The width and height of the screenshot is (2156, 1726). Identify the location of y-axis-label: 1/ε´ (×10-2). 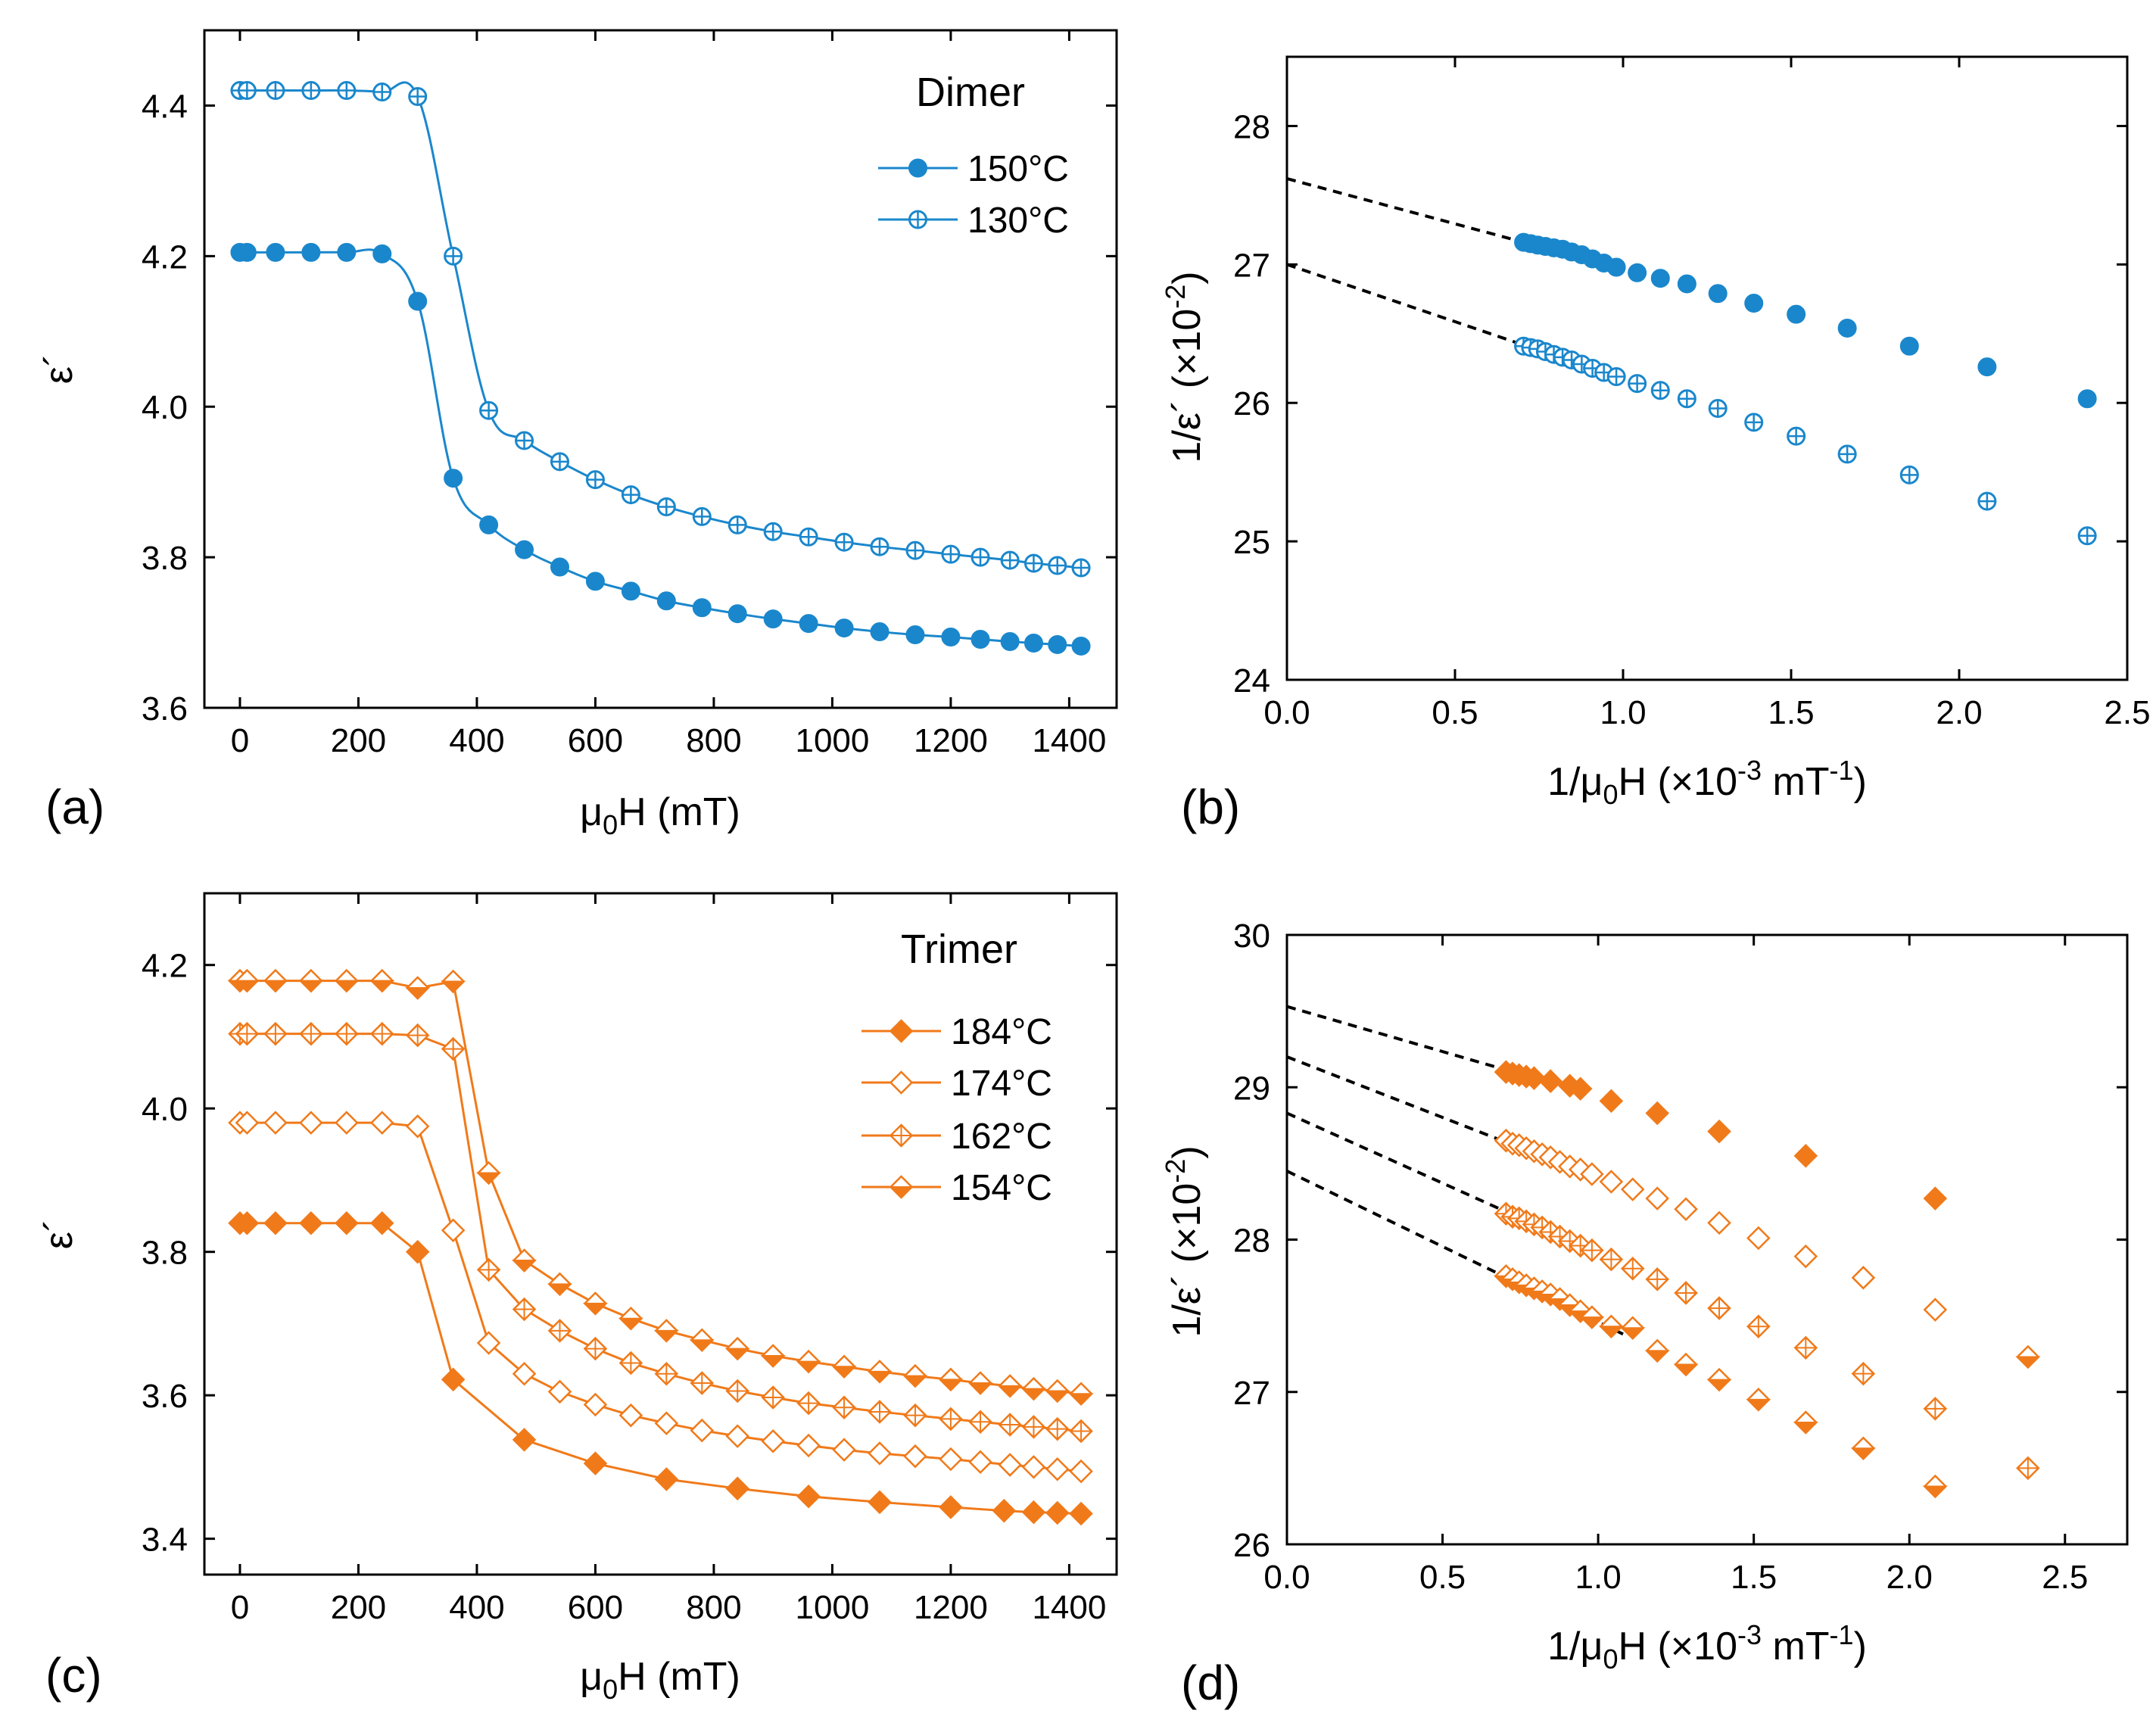
(1184, 1241).